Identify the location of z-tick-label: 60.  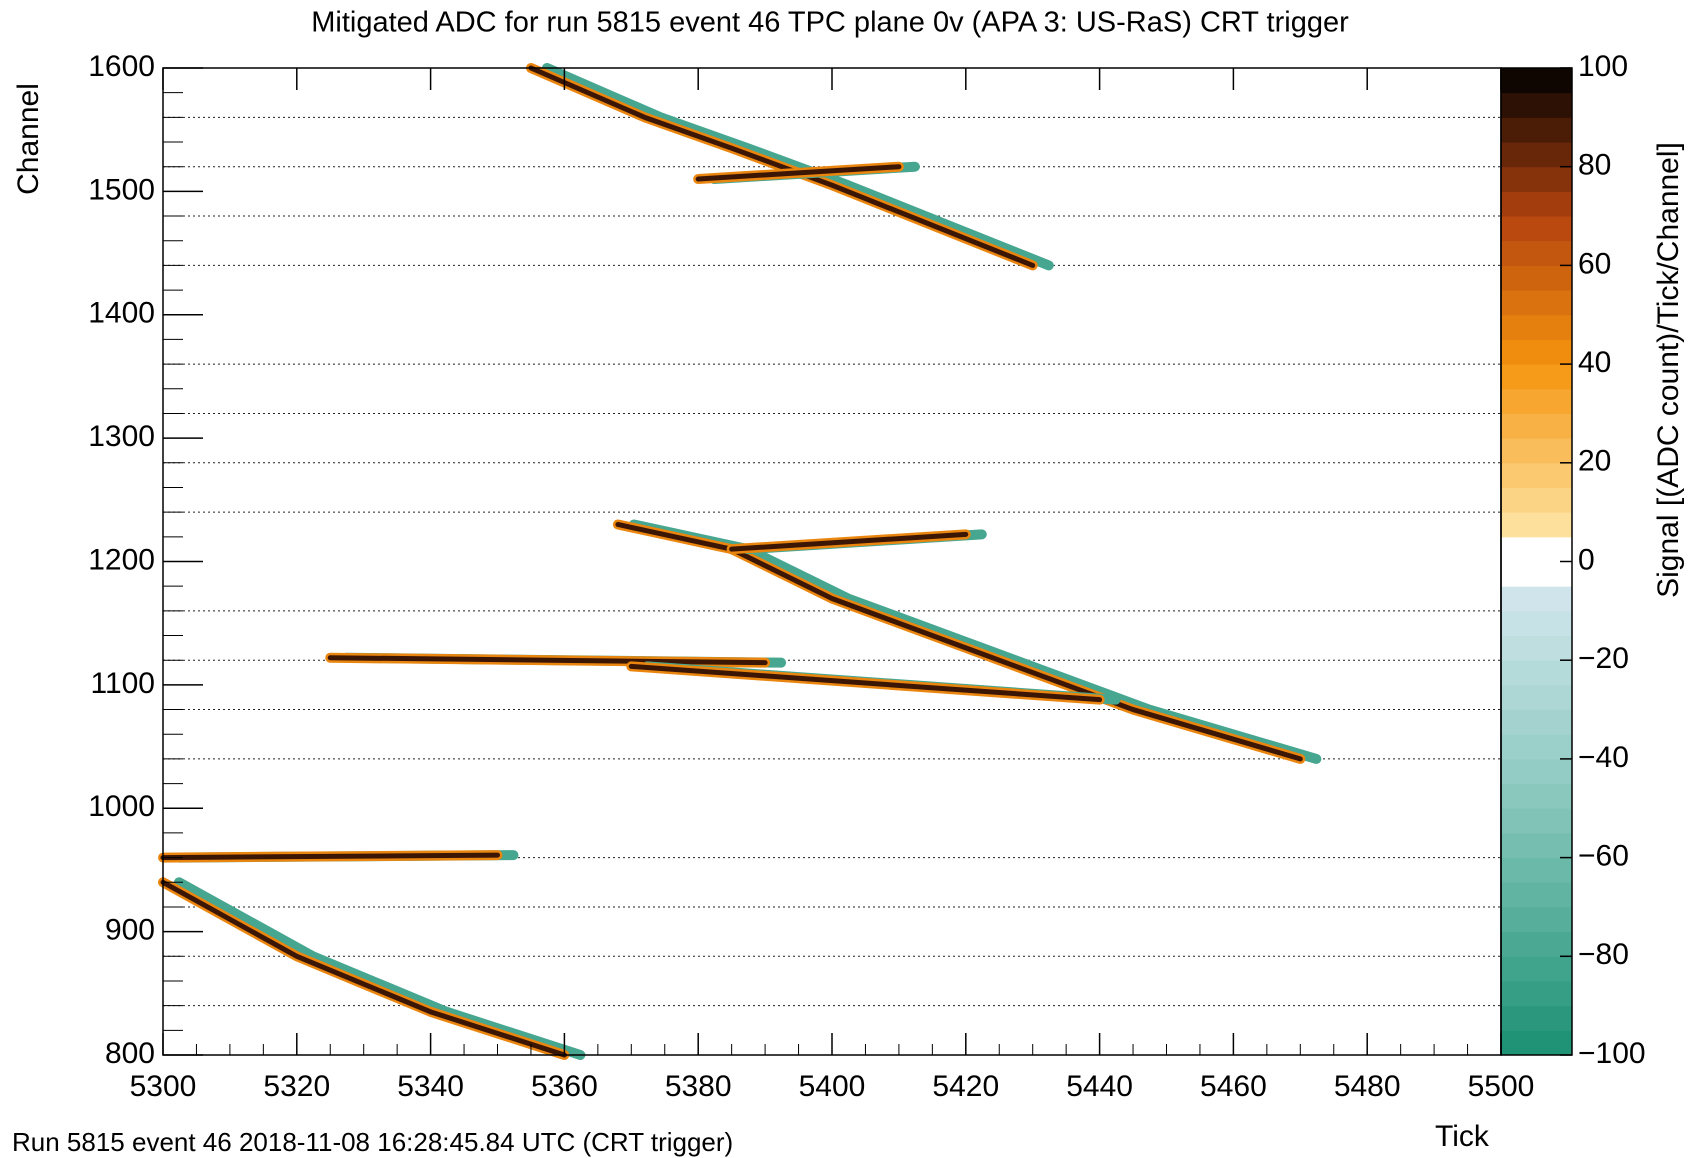
(1594, 263).